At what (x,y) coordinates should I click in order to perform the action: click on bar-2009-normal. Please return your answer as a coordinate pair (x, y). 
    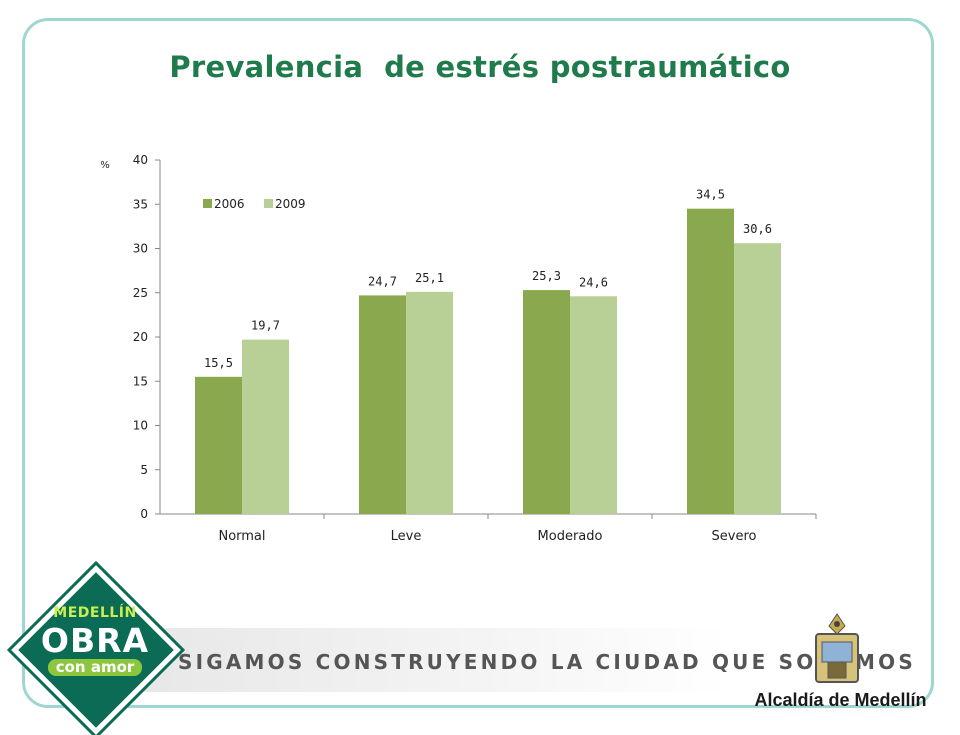
    Looking at the image, I should click on (265, 426).